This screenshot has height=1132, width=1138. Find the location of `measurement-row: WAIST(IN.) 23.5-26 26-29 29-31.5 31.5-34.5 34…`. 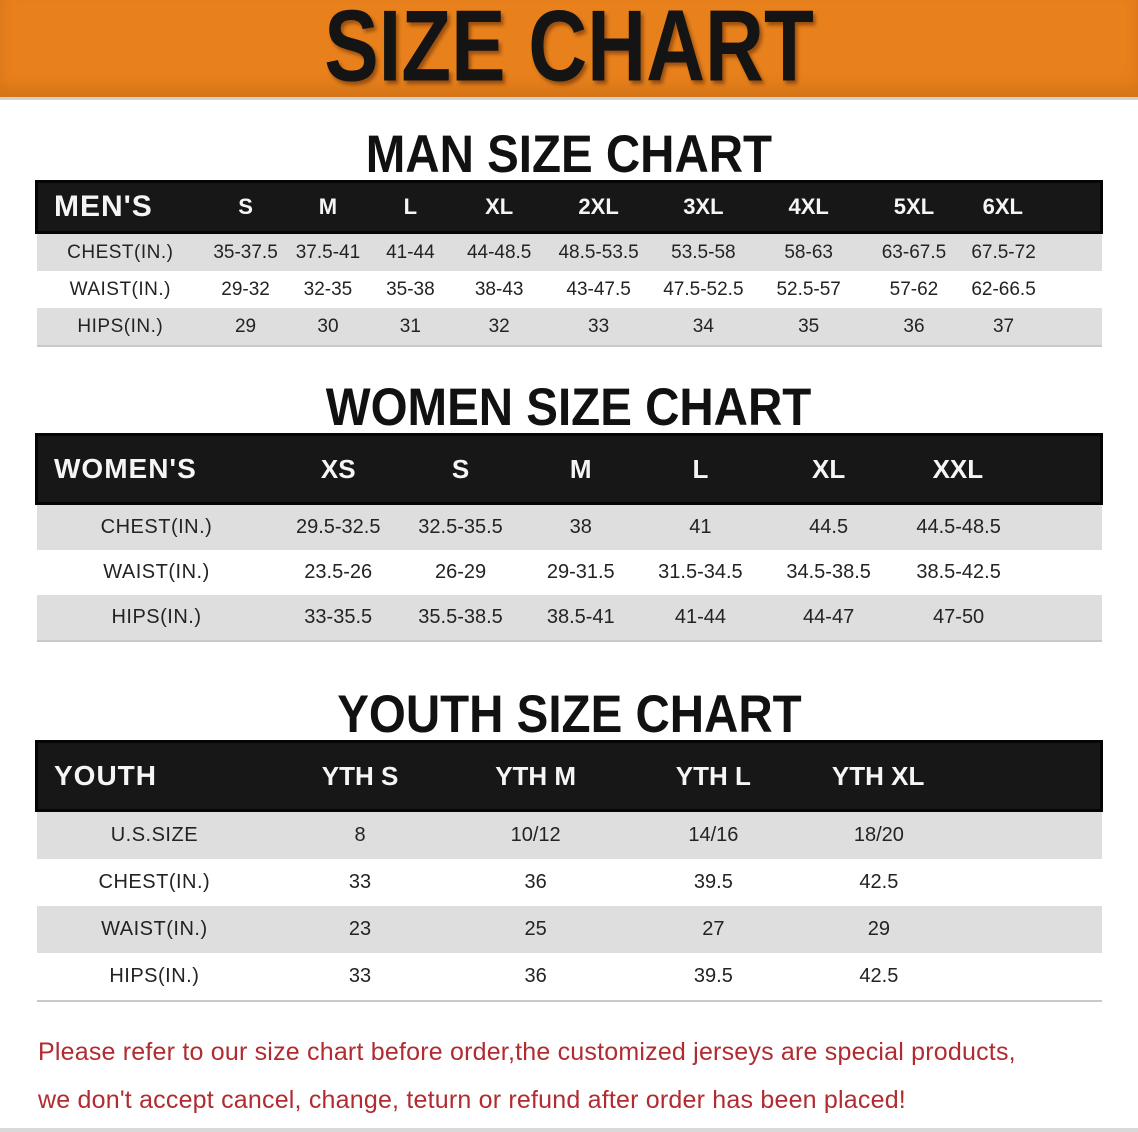

measurement-row: WAIST(IN.) 23.5-26 26-29 29-31.5 31.5-34.5 34… is located at coordinates (569, 572).